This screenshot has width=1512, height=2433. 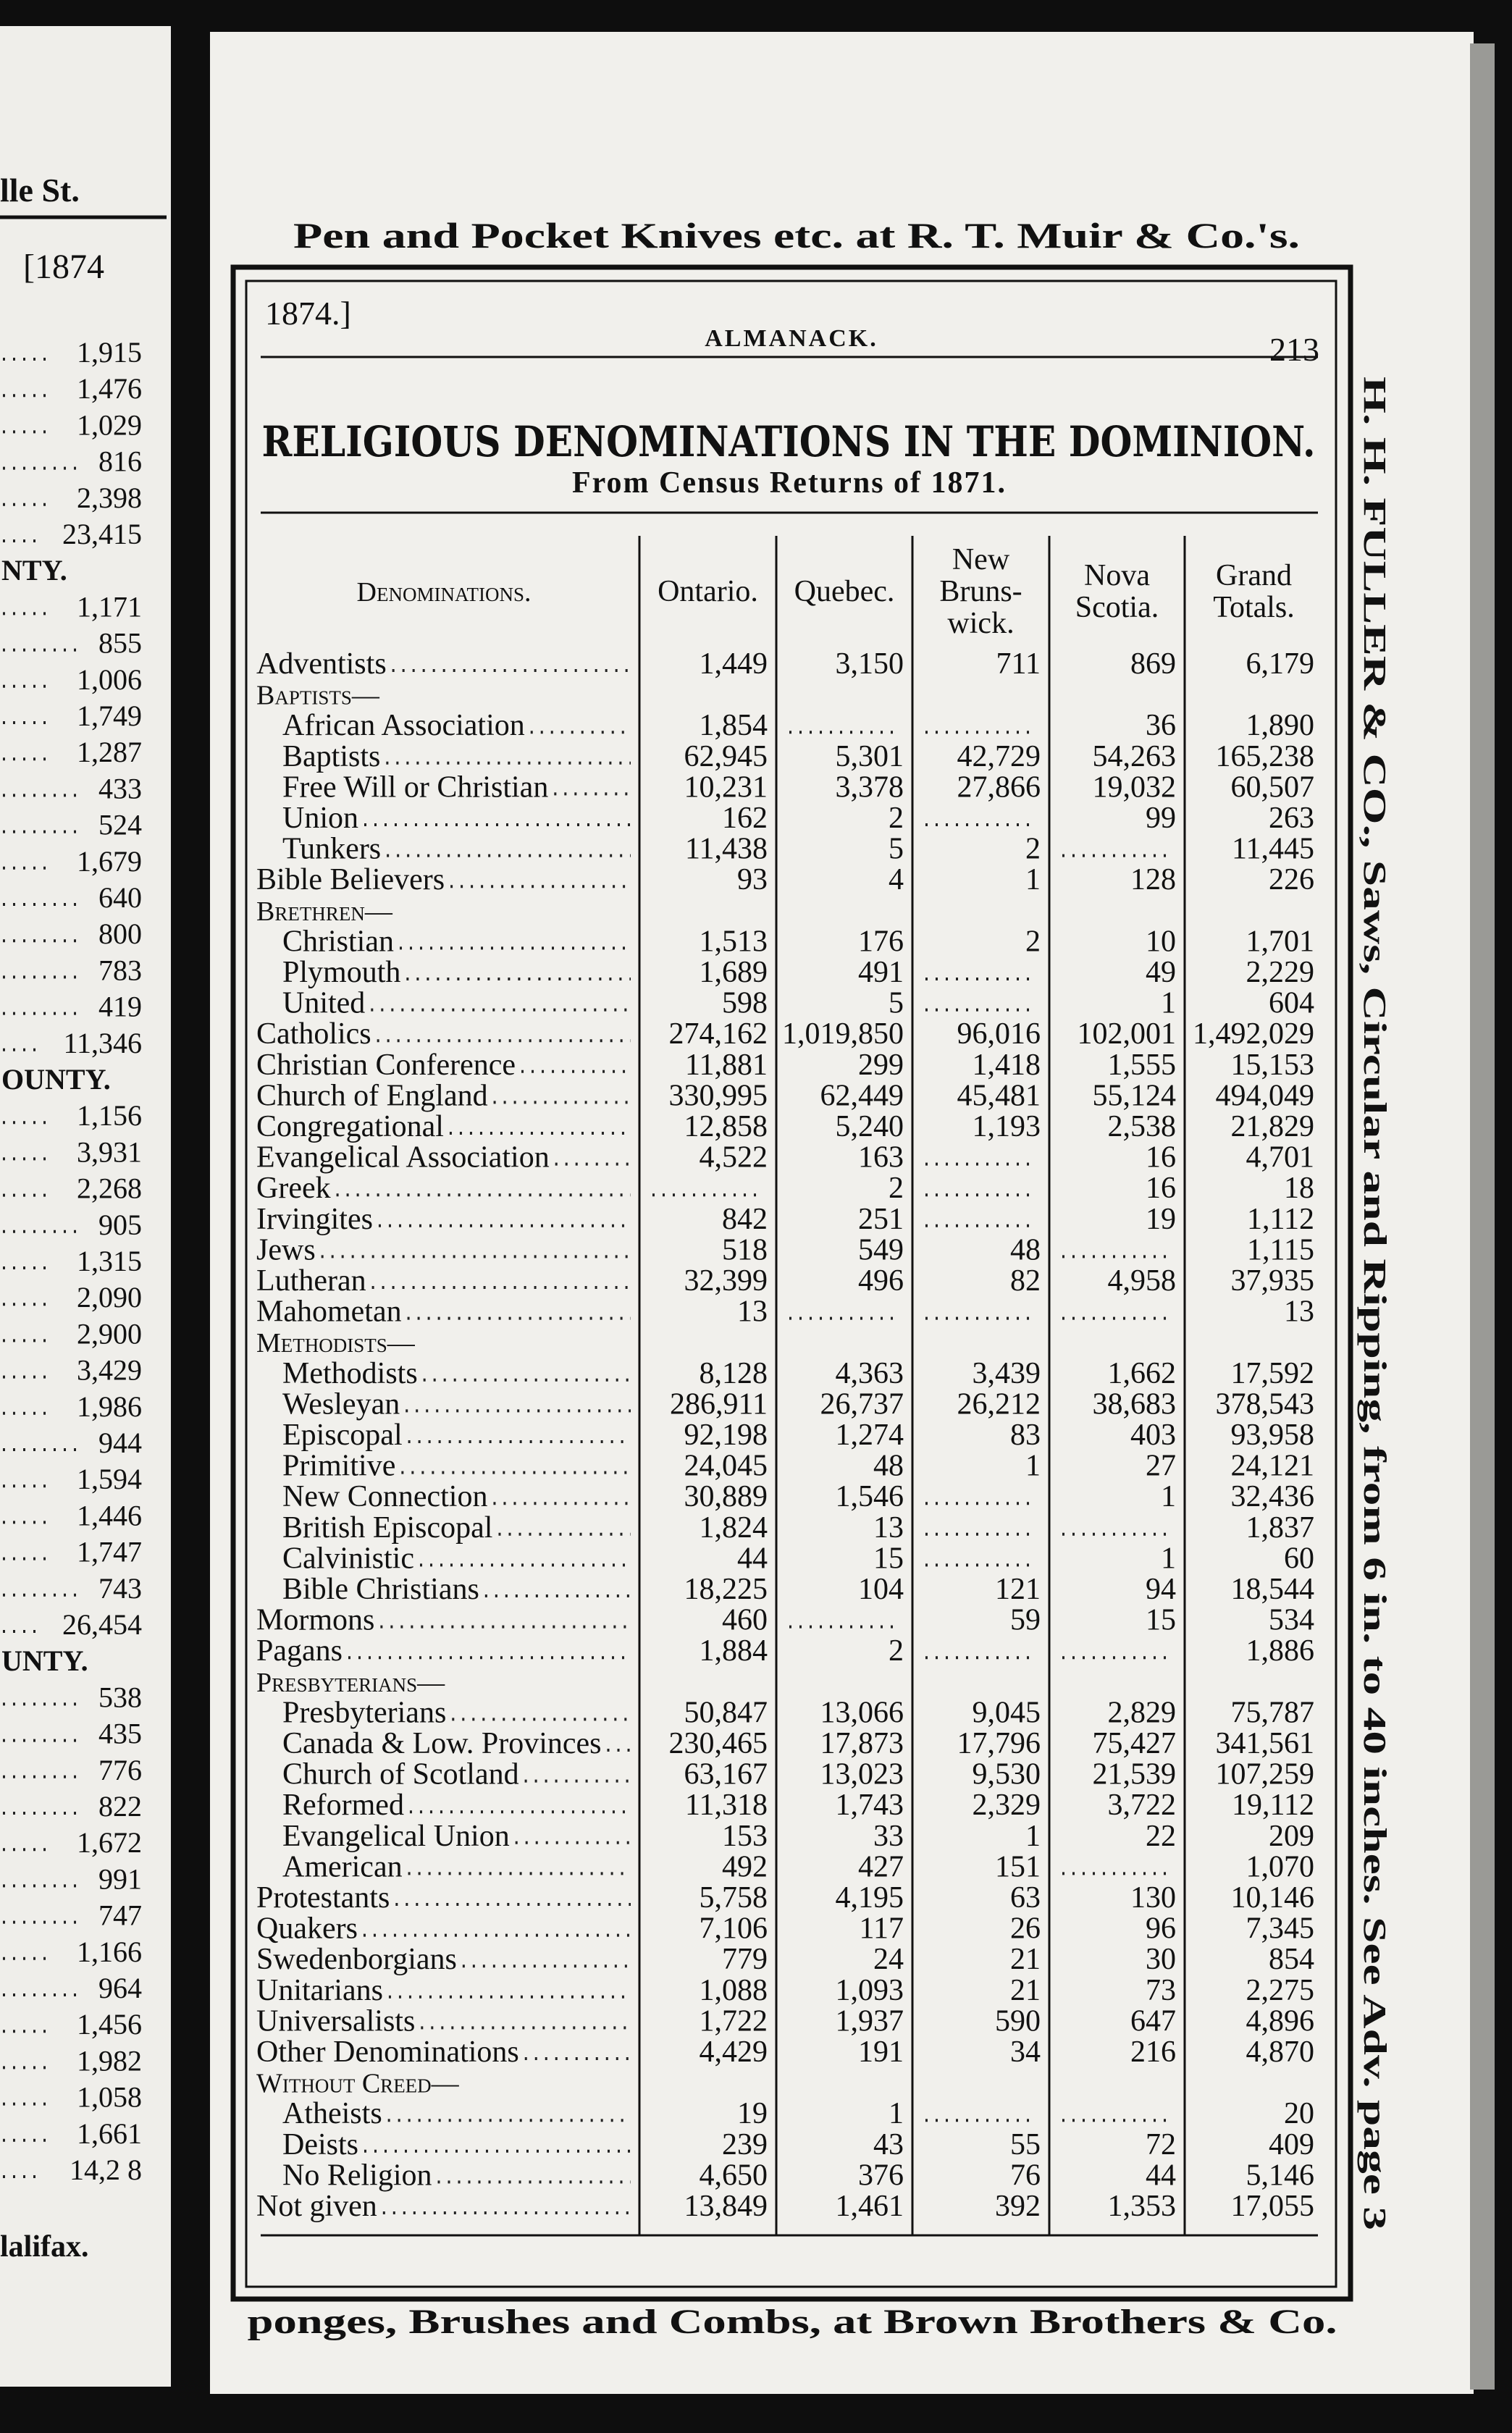 What do you see at coordinates (1127, 1034) in the screenshot?
I see `cell-value: 102,001` at bounding box center [1127, 1034].